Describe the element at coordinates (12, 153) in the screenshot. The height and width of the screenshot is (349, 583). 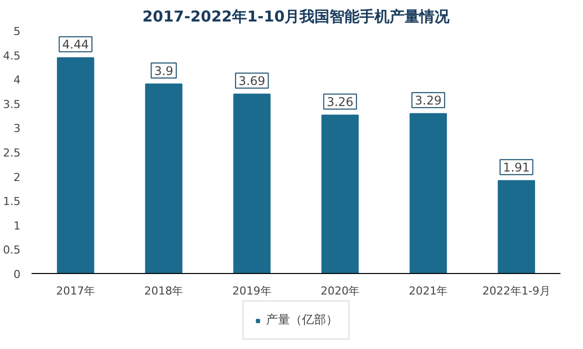
I see `y-tick-label: 2.5` at that location.